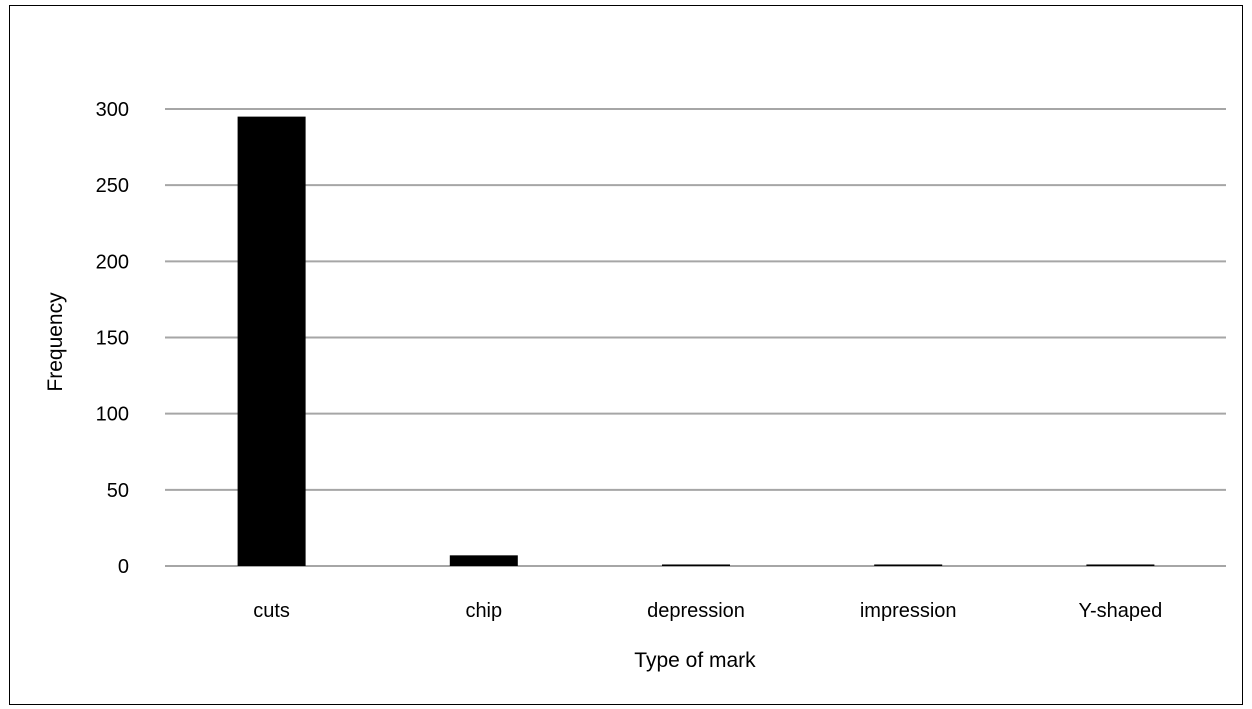  What do you see at coordinates (696, 611) in the screenshot?
I see `x-tick-label: depression` at bounding box center [696, 611].